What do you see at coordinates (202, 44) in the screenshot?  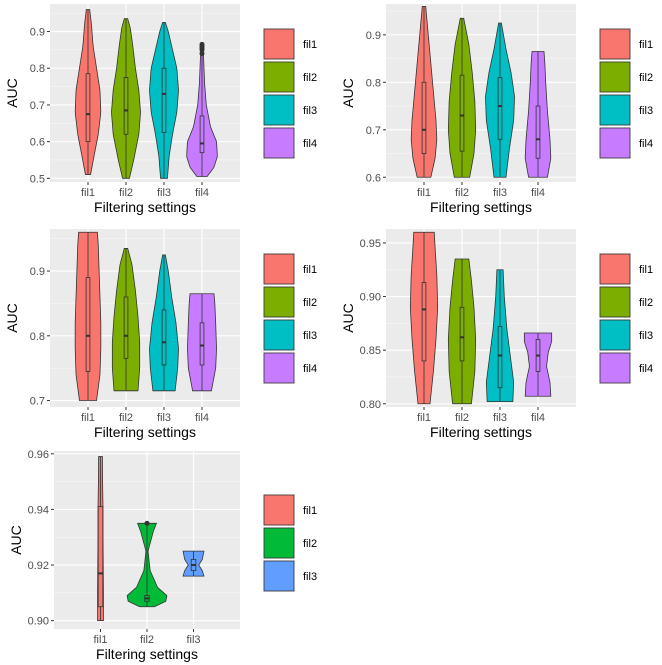 I see `outlier-point-fil4` at bounding box center [202, 44].